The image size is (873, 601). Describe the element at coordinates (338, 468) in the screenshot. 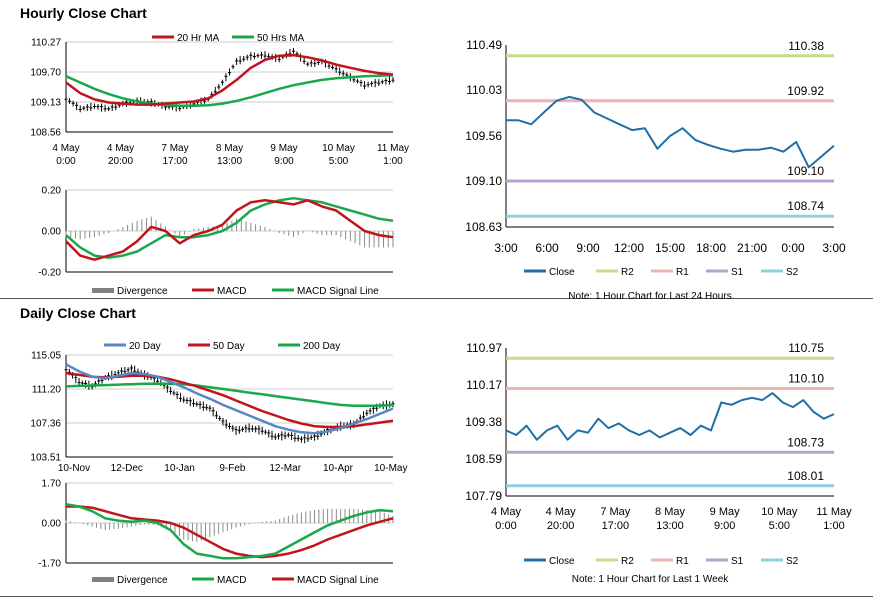

I see `daily-price-x-tick-label: 10-Apr` at that location.